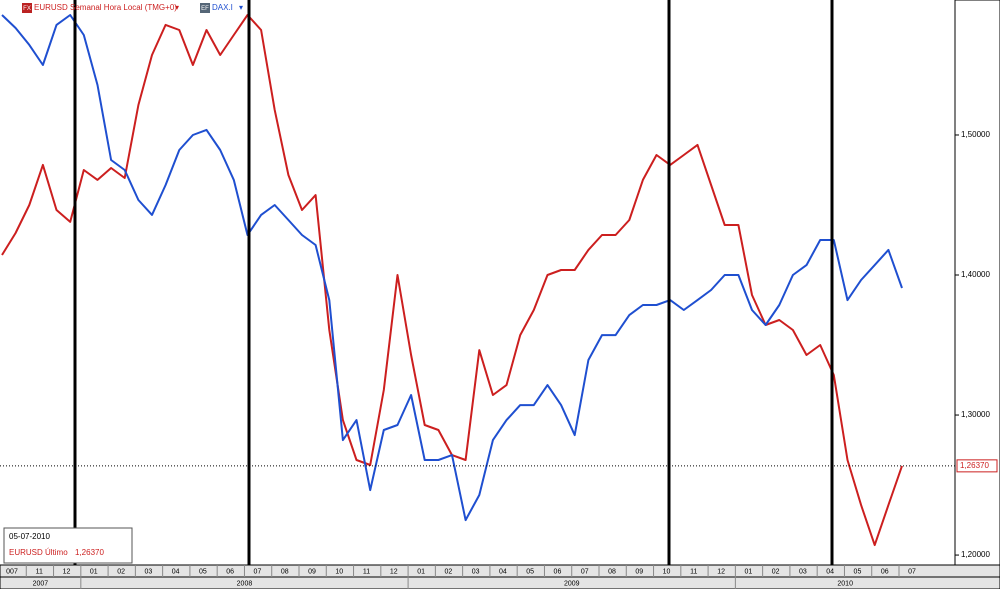 This screenshot has height=589, width=1000. I want to click on year-label: 2007, so click(41, 583).